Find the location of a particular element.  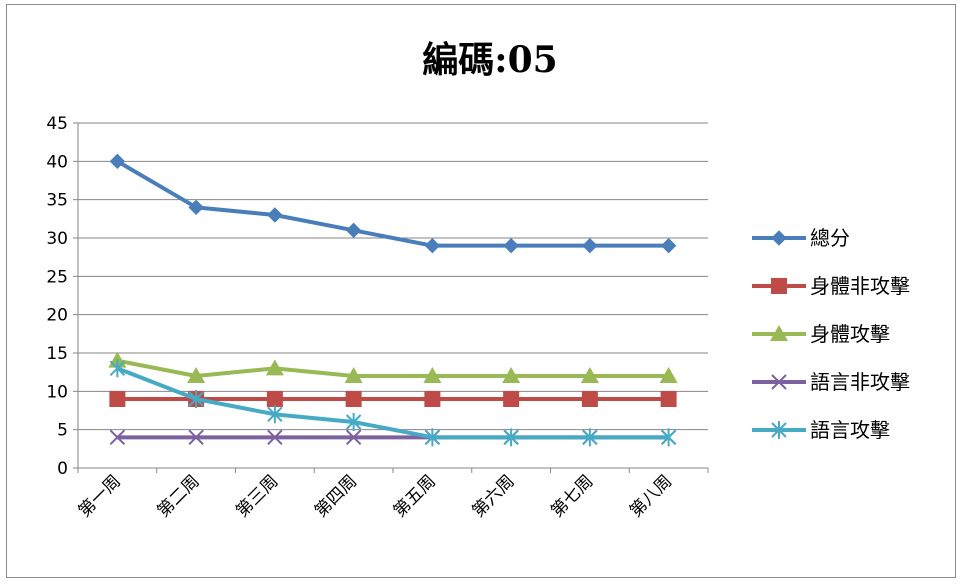

legend-item: 總分 is located at coordinates (801, 238).